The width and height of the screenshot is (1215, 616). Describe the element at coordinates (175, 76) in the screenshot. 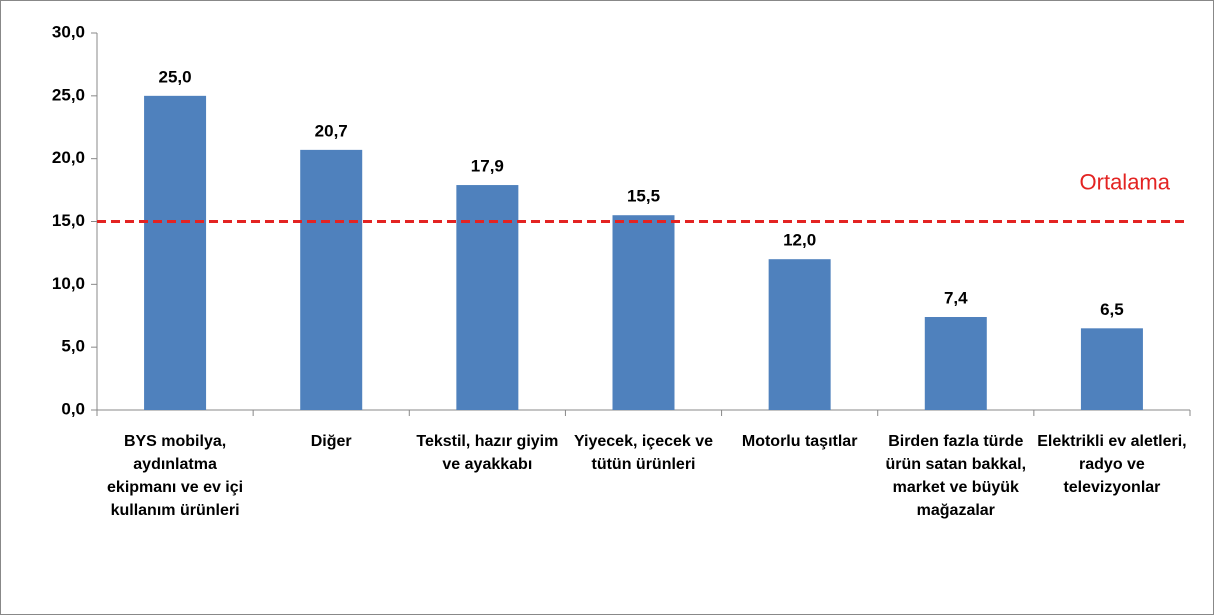

I see `value-label: 25,0` at that location.